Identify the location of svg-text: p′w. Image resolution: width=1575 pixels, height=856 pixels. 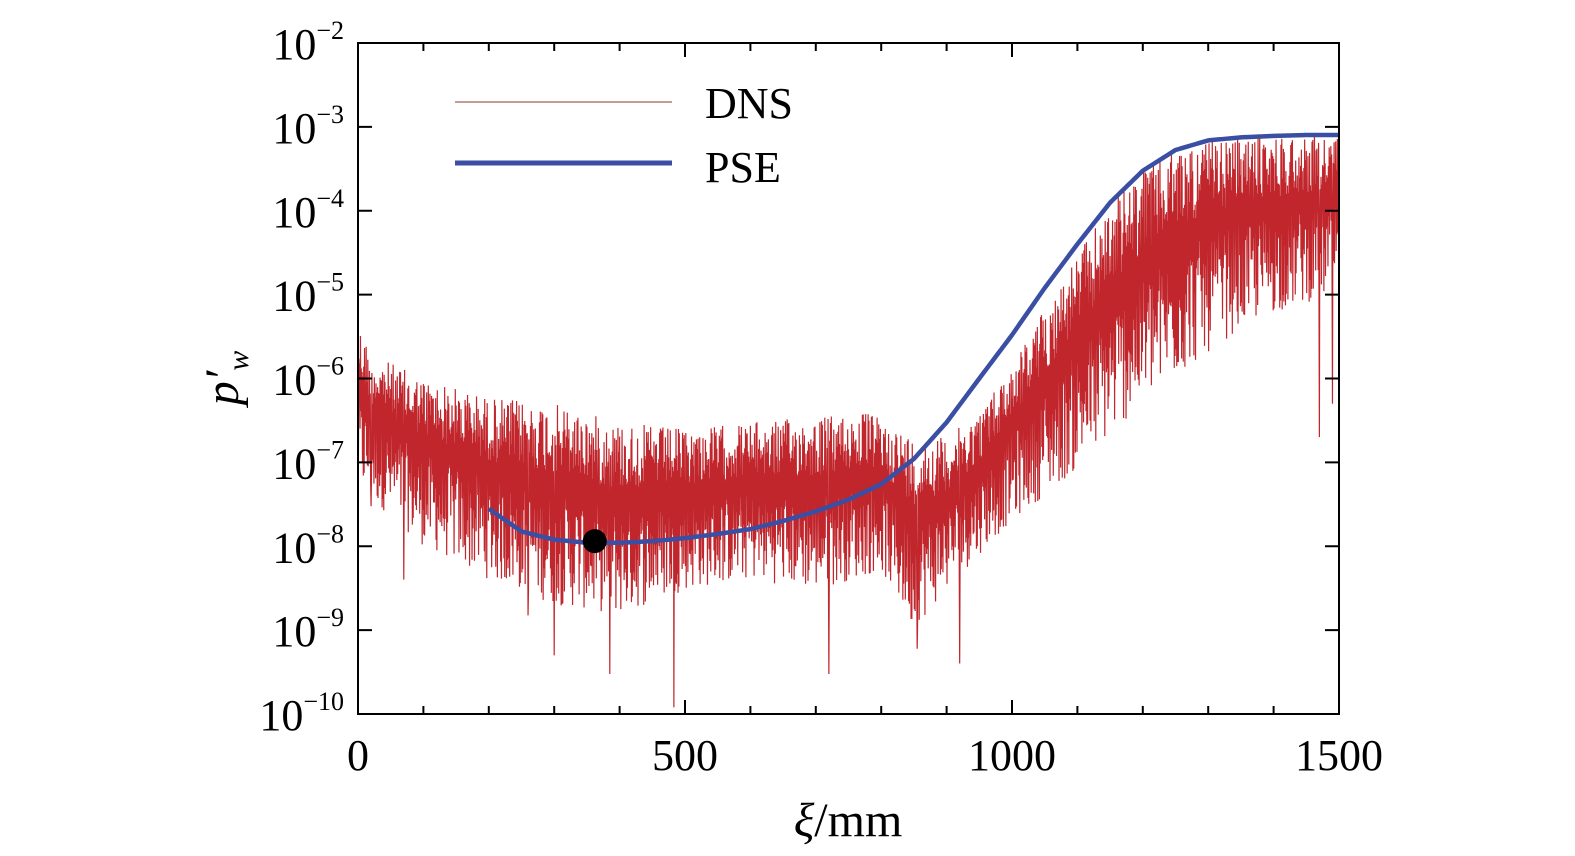
(225, 380).